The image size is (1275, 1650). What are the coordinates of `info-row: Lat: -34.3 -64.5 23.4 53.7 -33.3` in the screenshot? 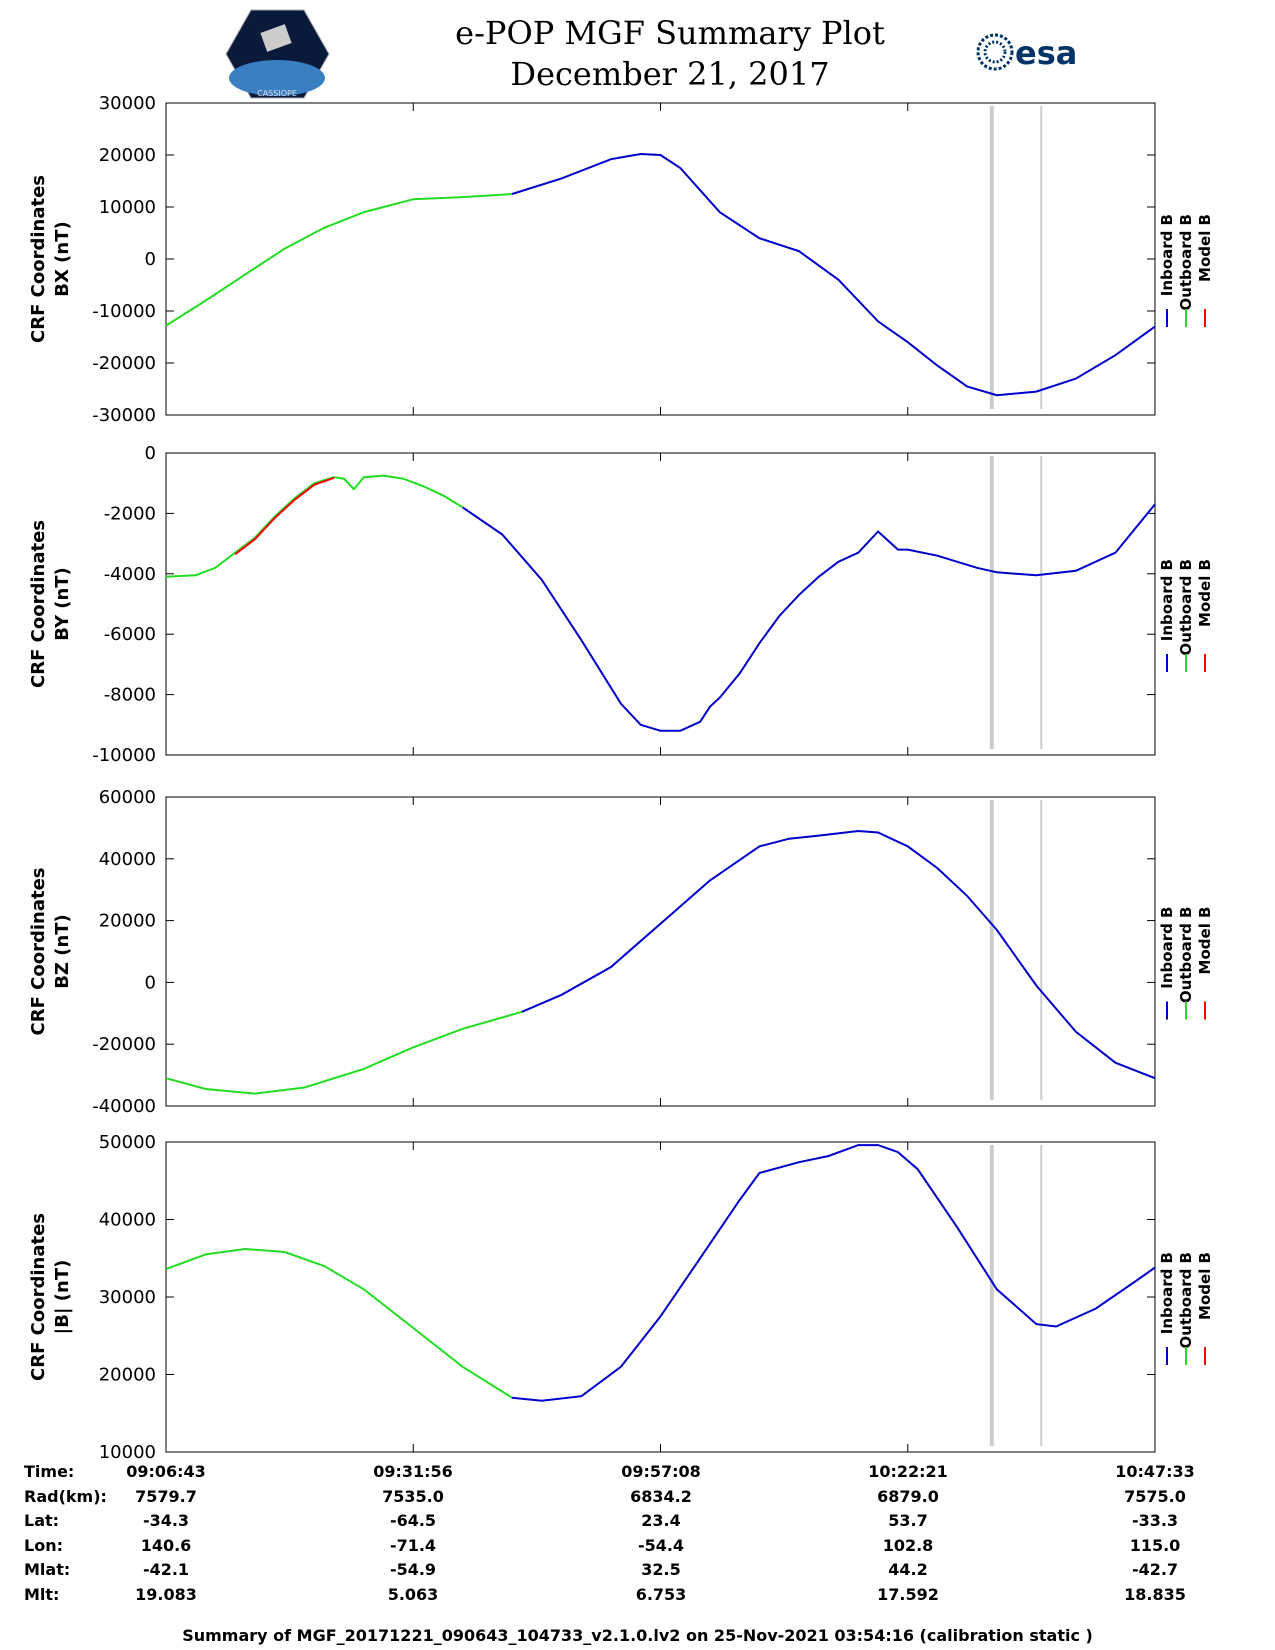 It's located at (637, 1523).